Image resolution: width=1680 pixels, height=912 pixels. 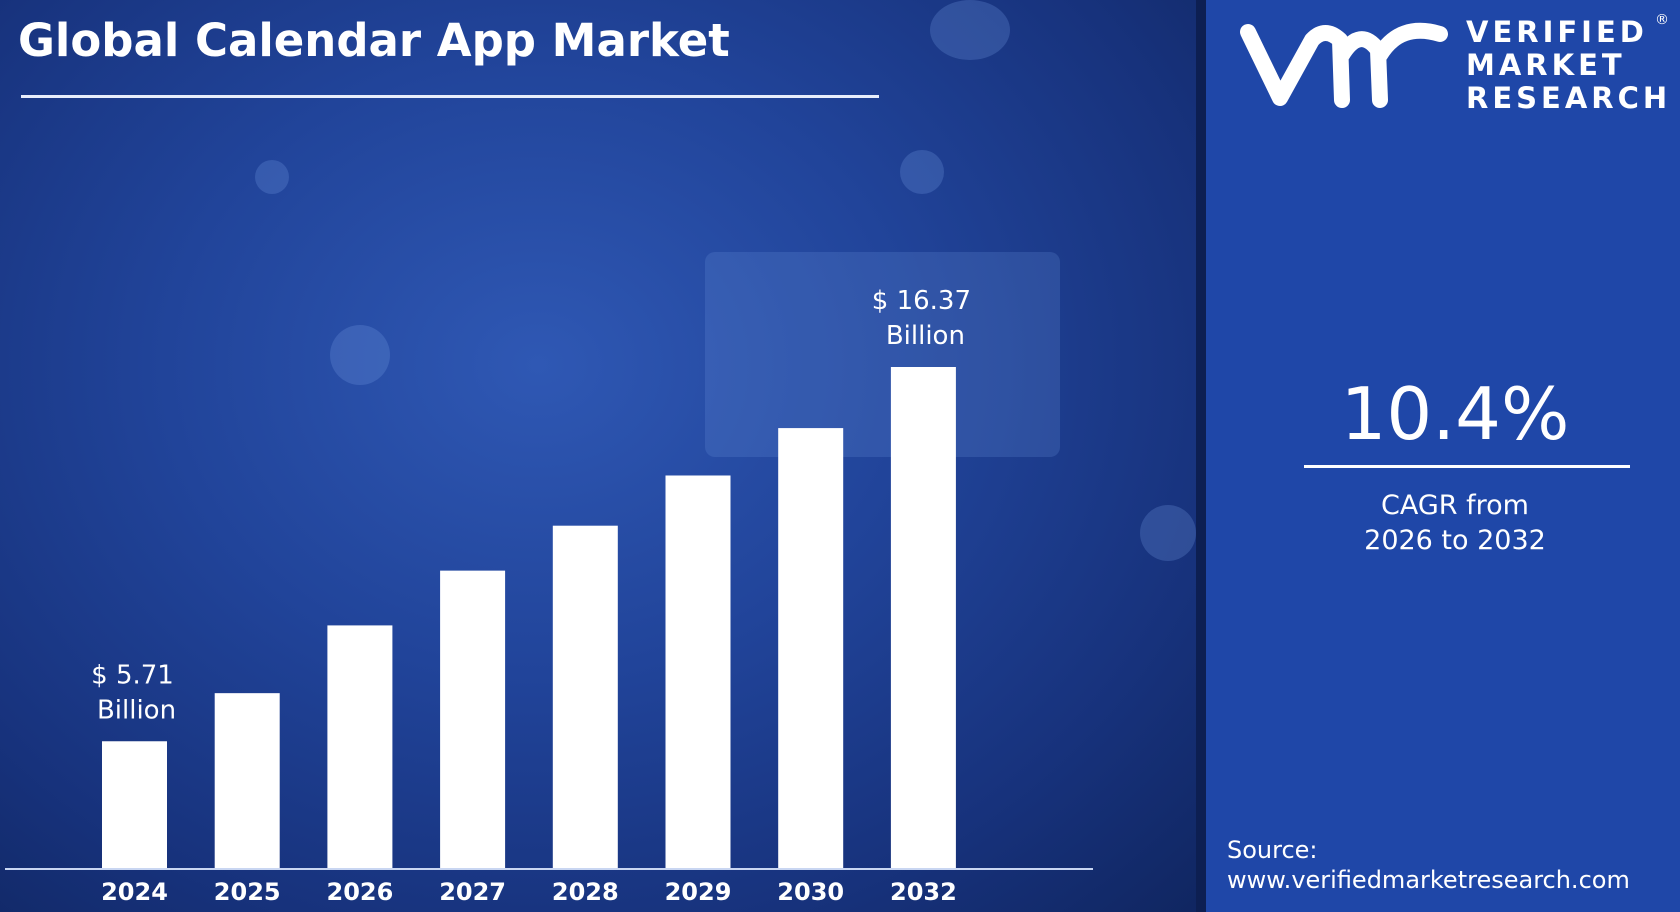 I want to click on x-tick-label: 2029, so click(x=698, y=892).